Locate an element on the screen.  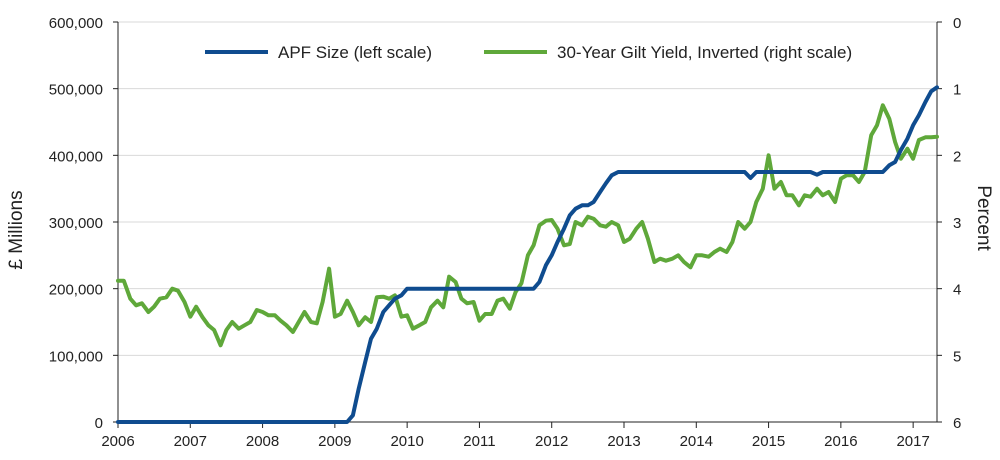
left-axis-title: £ Millions is located at coordinates (16, 229).